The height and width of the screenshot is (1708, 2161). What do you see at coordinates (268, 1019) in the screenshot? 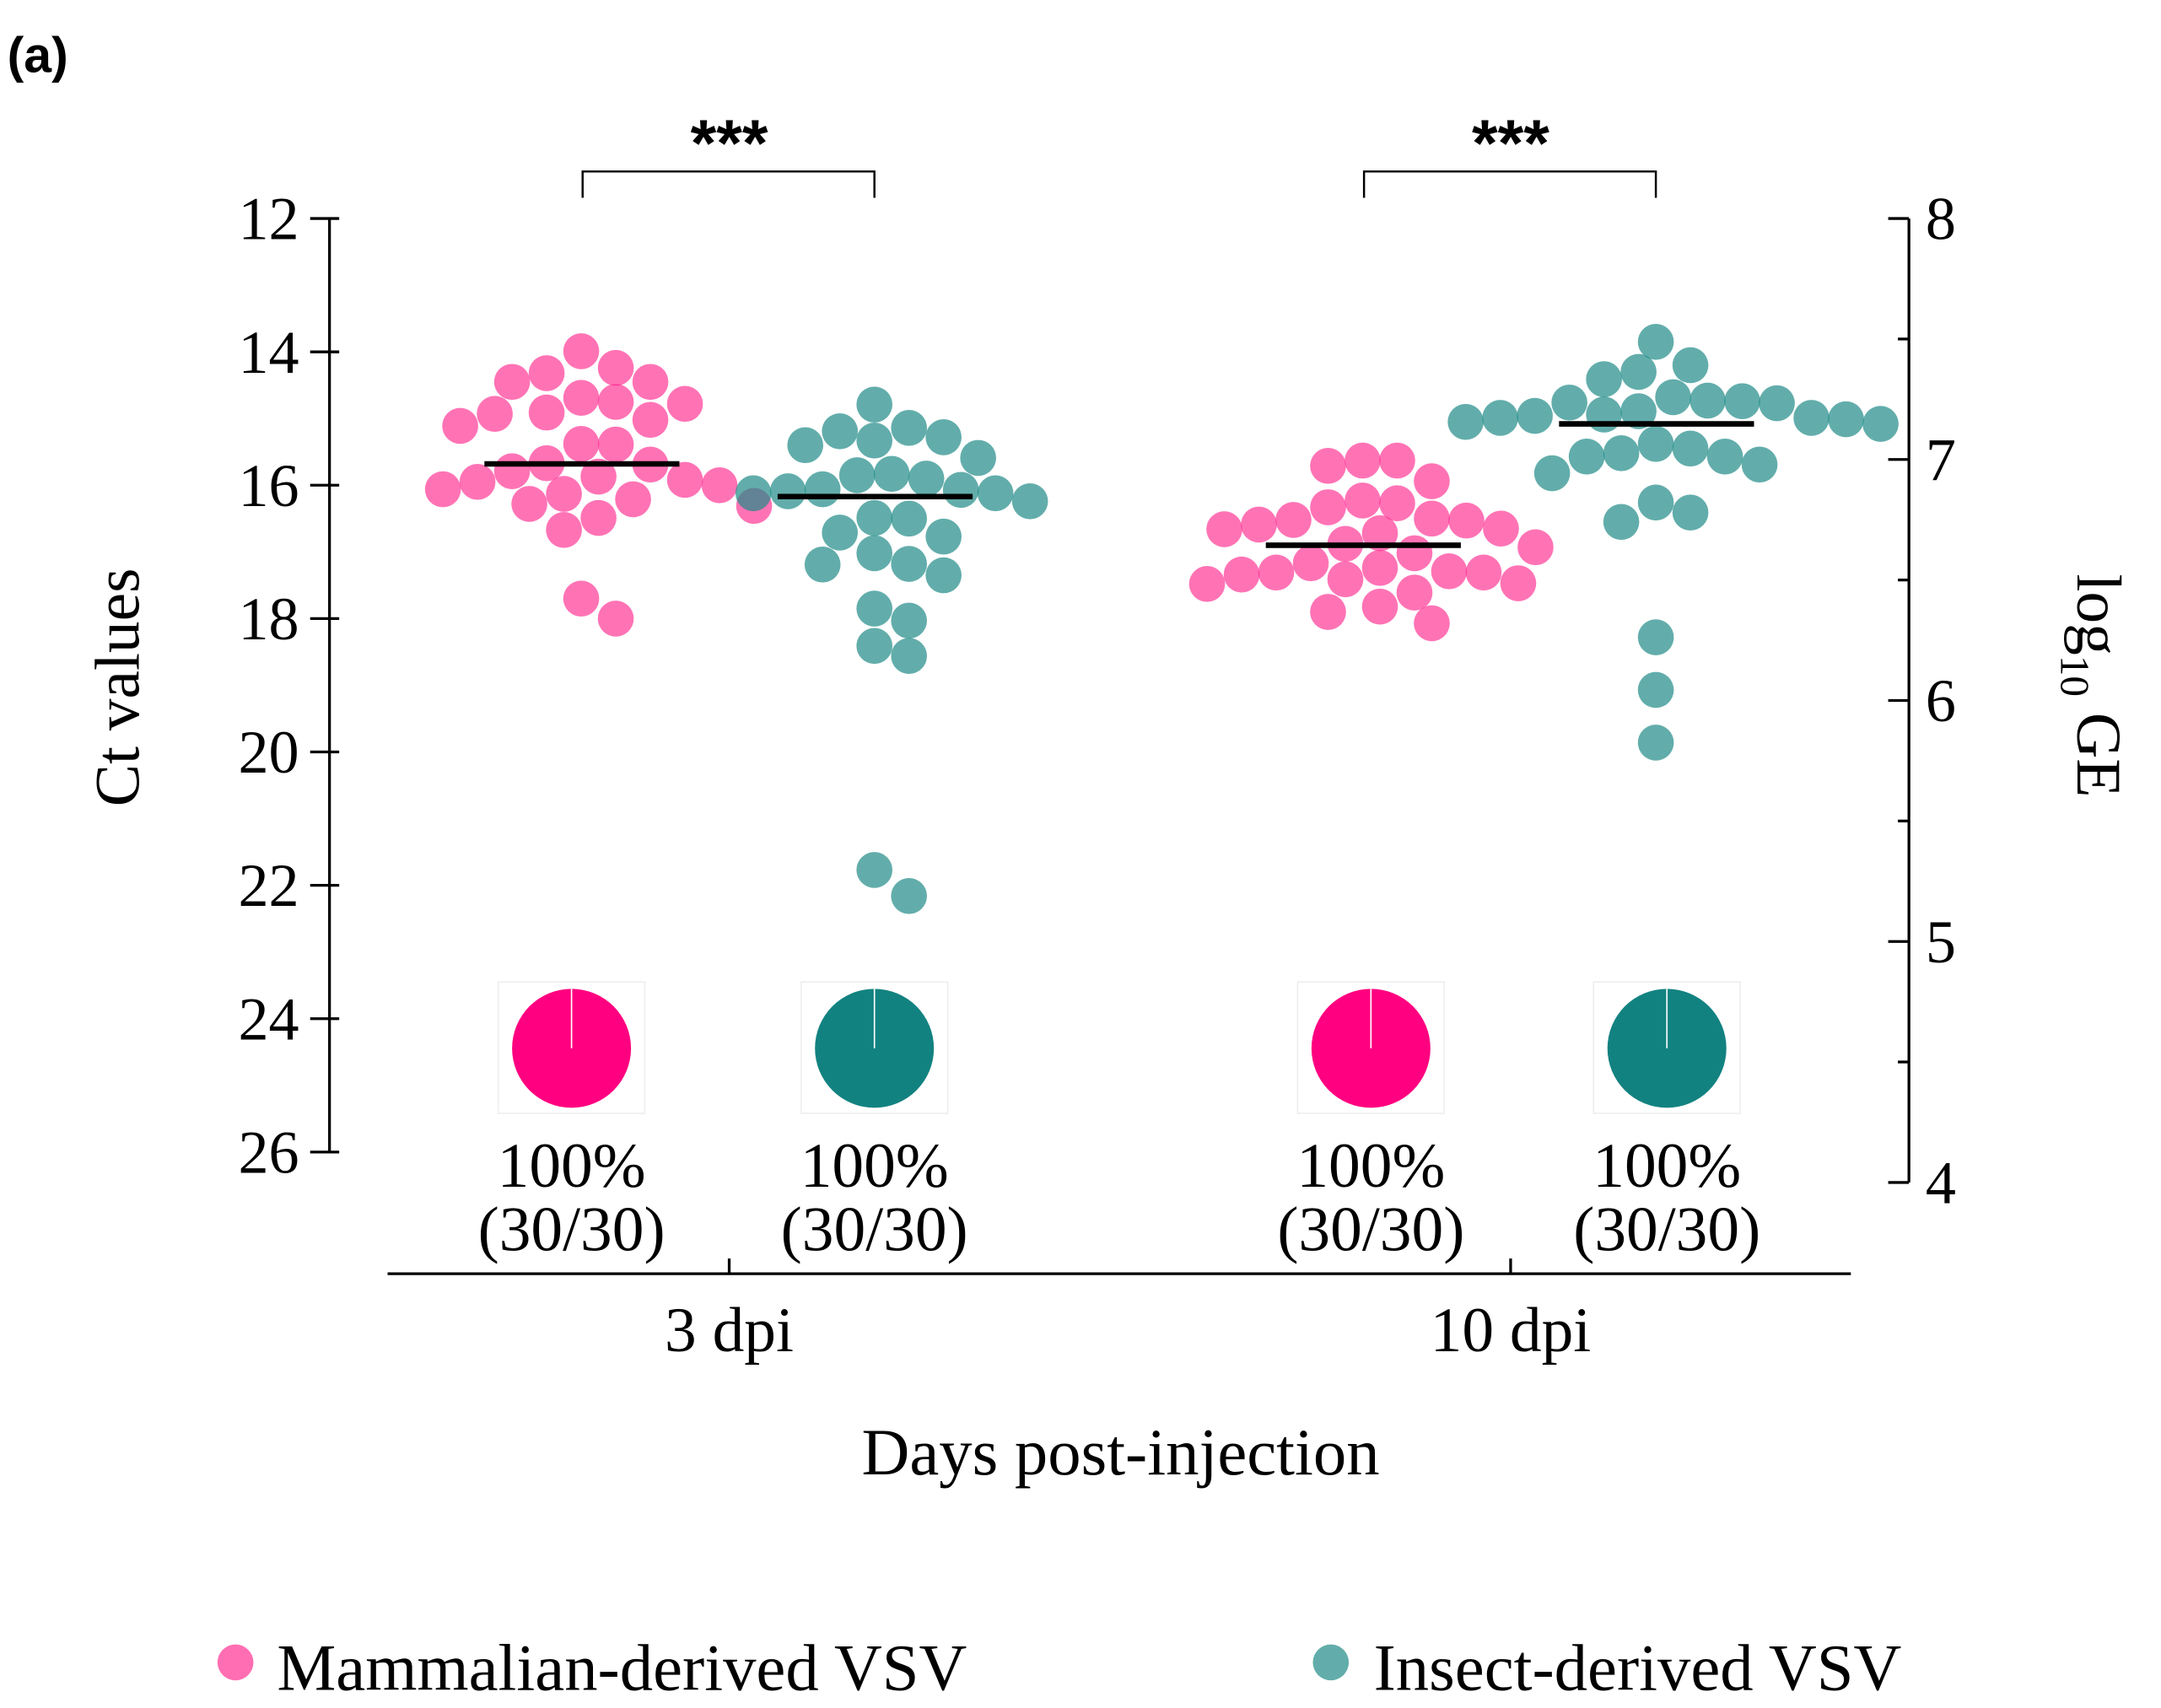
I see `y-tick-label: 24` at bounding box center [268, 1019].